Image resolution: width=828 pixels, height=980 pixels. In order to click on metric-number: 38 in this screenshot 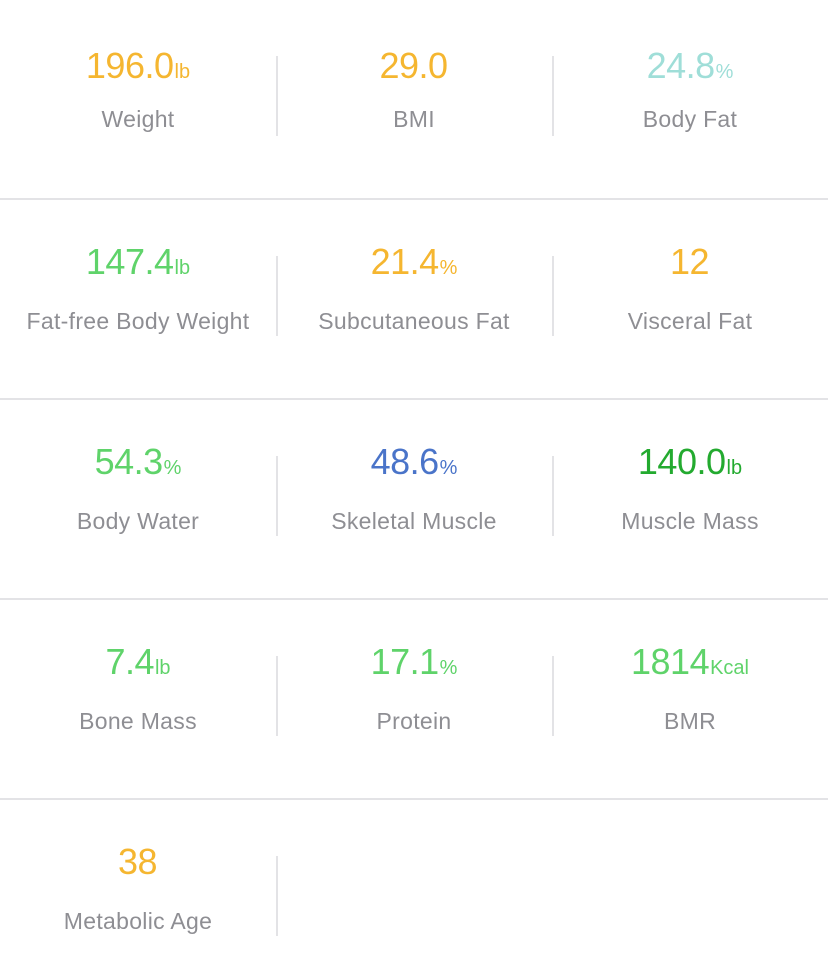, I will do `click(137, 861)`.